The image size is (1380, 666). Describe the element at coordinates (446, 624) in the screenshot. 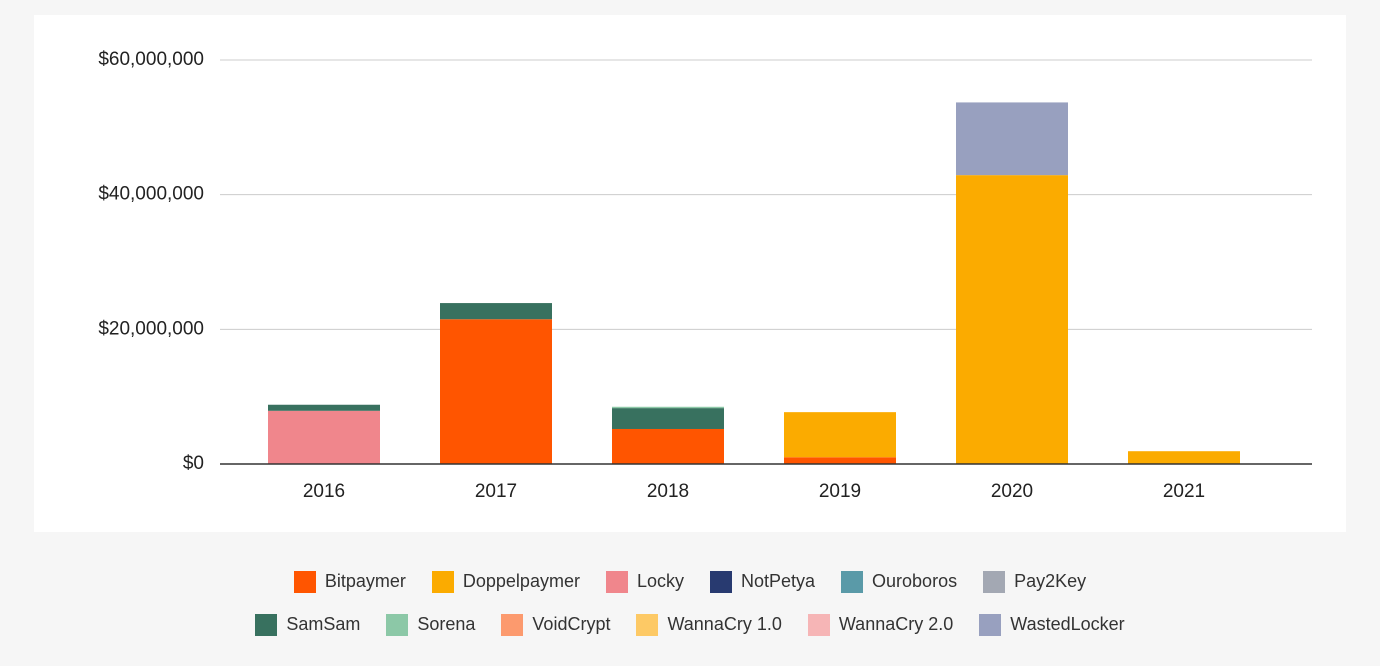

I see `legend-label: Sorena` at that location.